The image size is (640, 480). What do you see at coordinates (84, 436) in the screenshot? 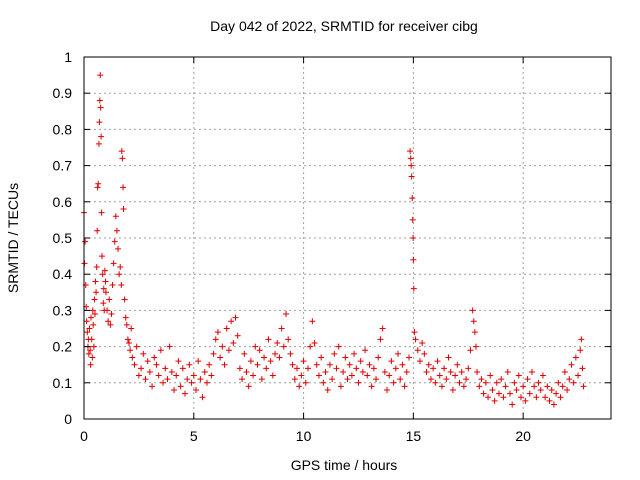
I see `x-tick-label: 0` at bounding box center [84, 436].